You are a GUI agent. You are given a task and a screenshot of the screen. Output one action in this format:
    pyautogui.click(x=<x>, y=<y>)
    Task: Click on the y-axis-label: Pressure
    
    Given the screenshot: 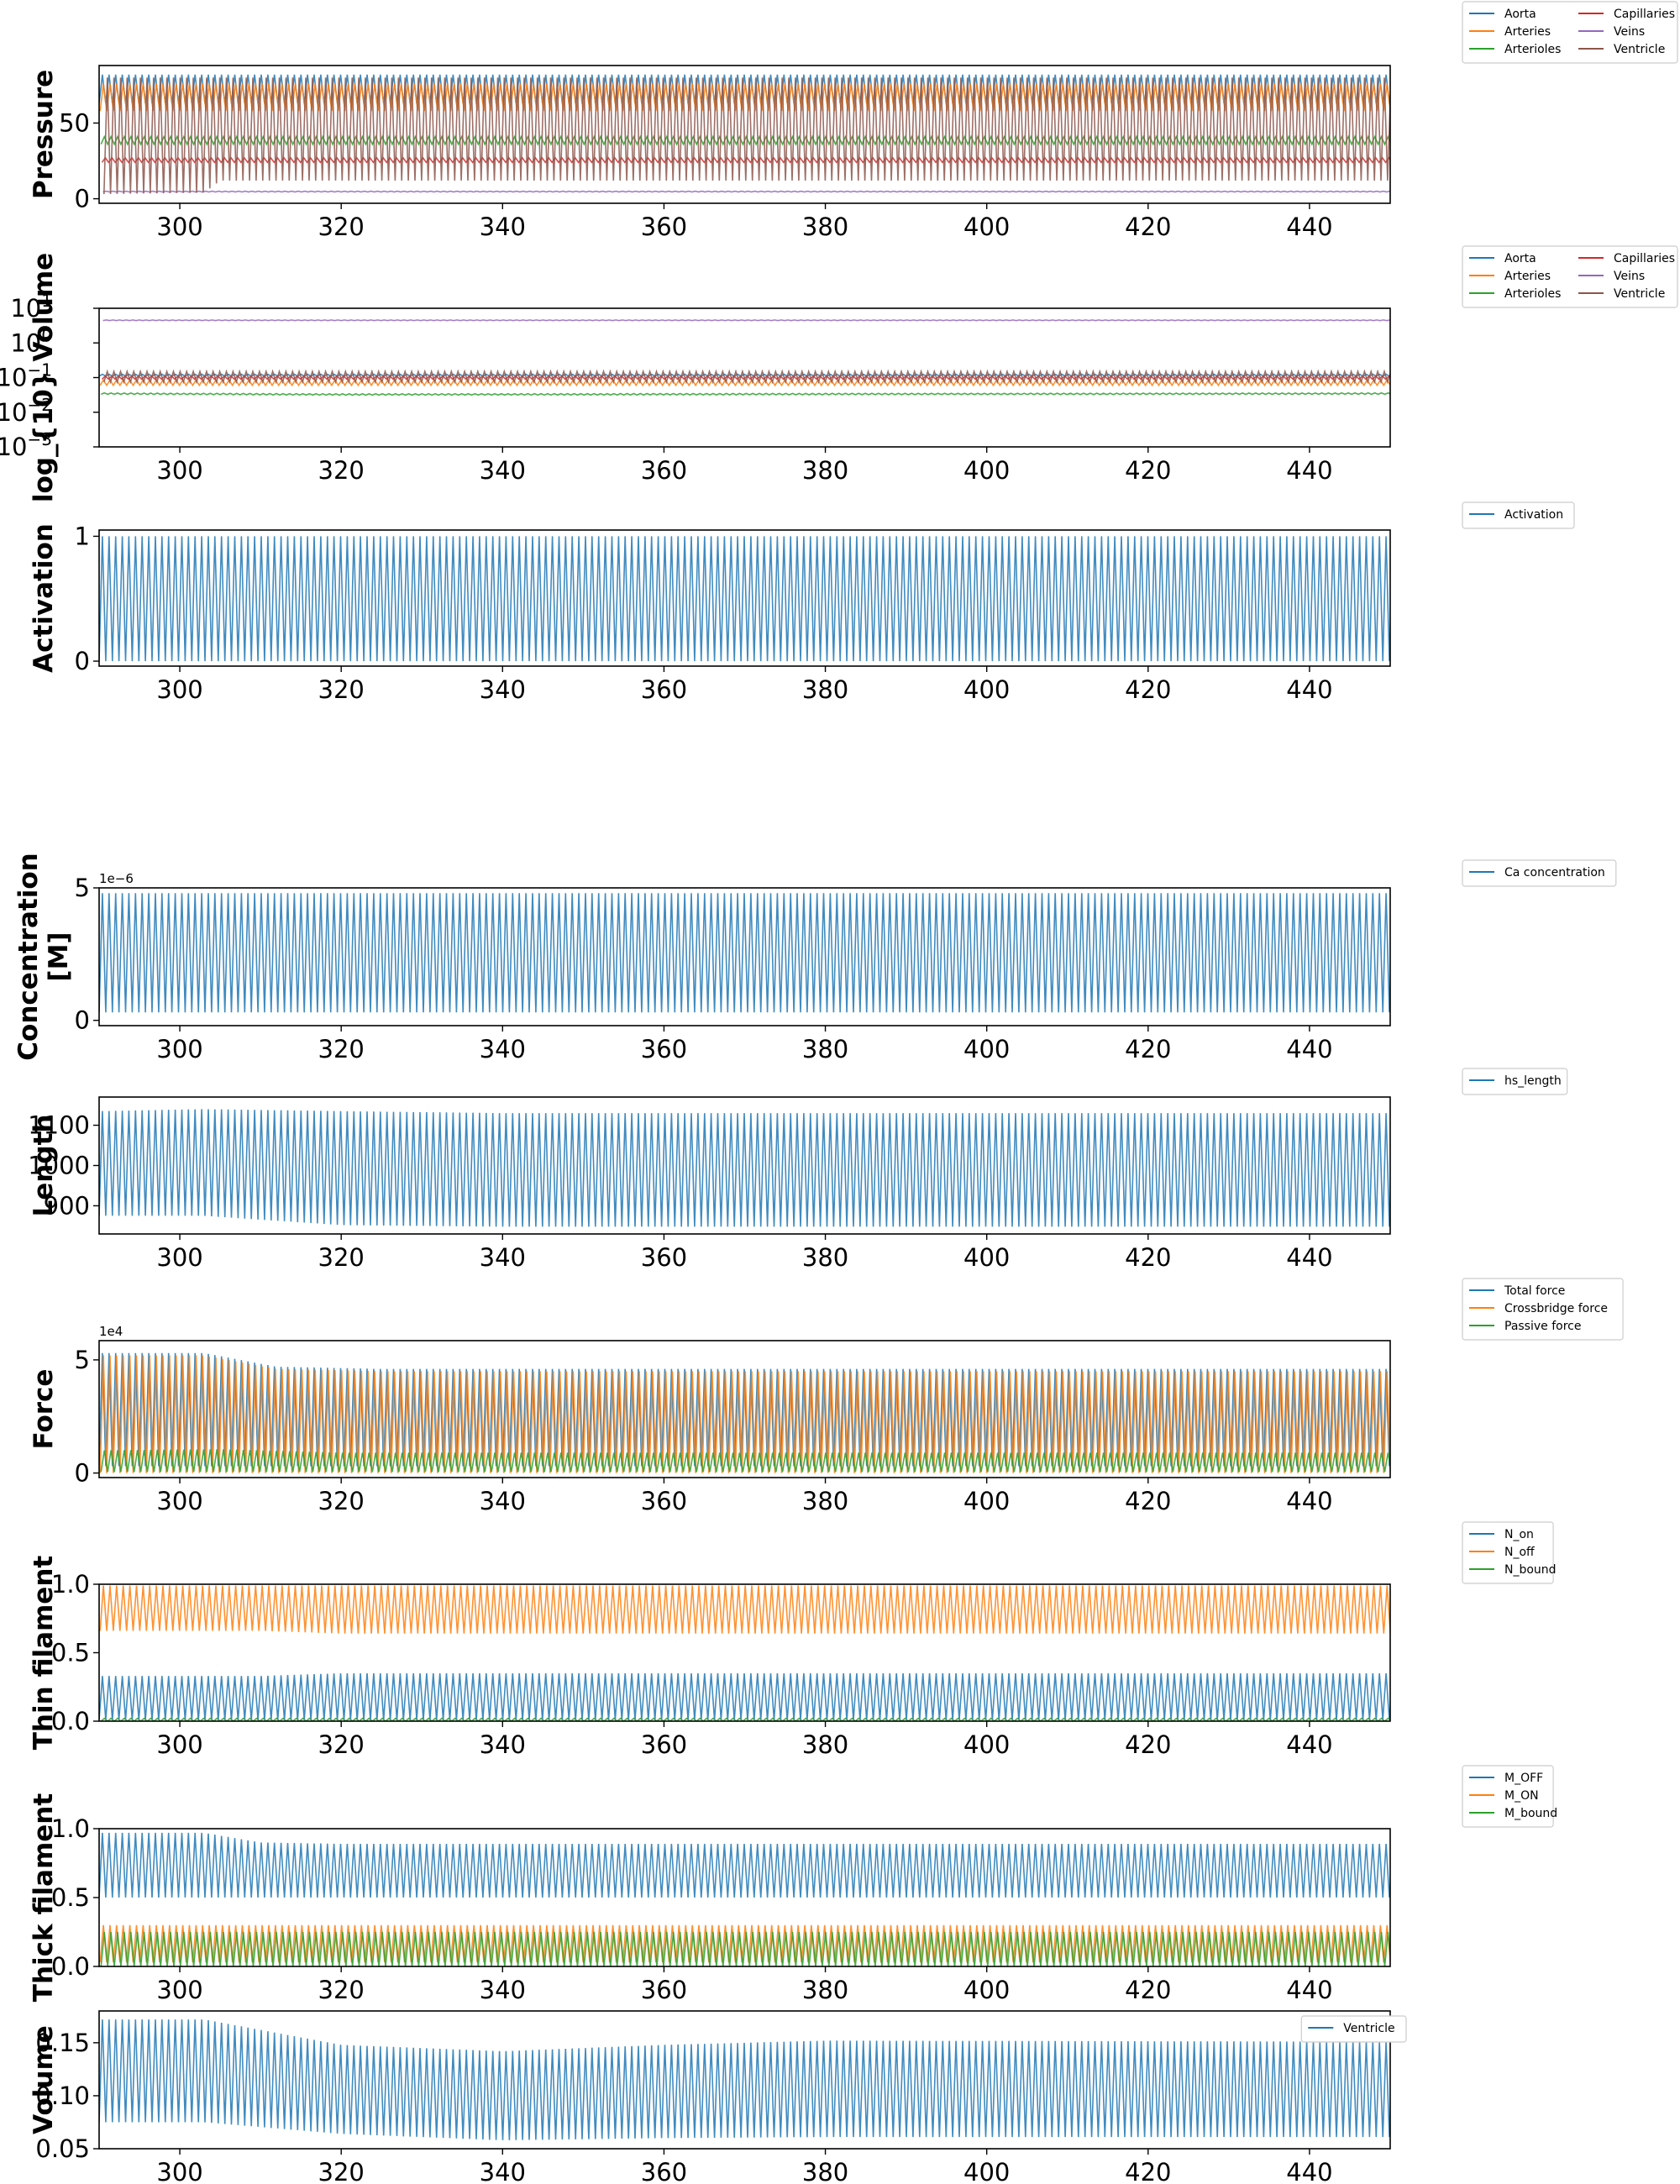 What is the action you would take?
    pyautogui.click(x=44, y=134)
    